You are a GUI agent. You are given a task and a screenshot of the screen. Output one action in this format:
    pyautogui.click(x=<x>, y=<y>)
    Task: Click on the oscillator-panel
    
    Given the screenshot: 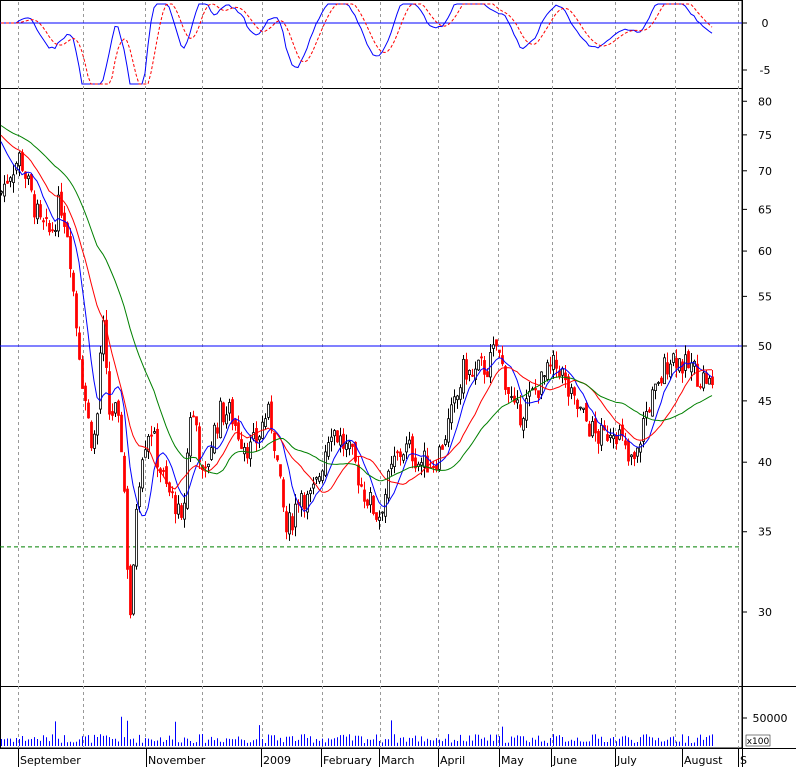 What is the action you would take?
    pyautogui.click(x=371, y=44)
    